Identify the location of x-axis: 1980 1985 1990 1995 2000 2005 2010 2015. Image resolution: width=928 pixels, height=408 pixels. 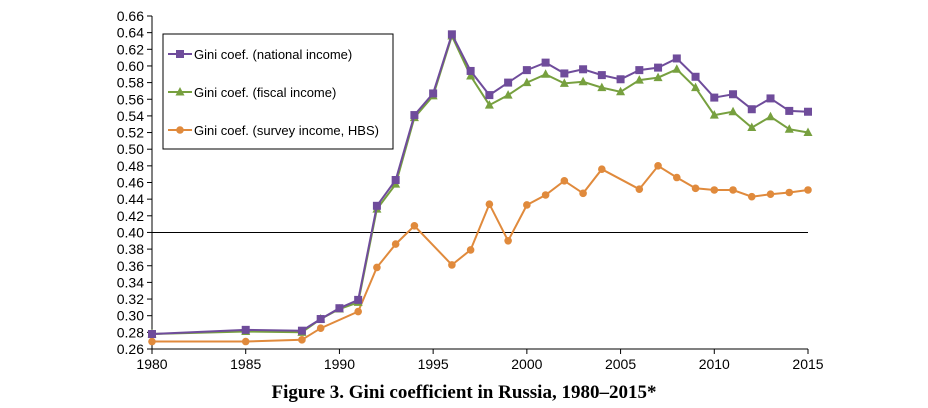
(480, 360).